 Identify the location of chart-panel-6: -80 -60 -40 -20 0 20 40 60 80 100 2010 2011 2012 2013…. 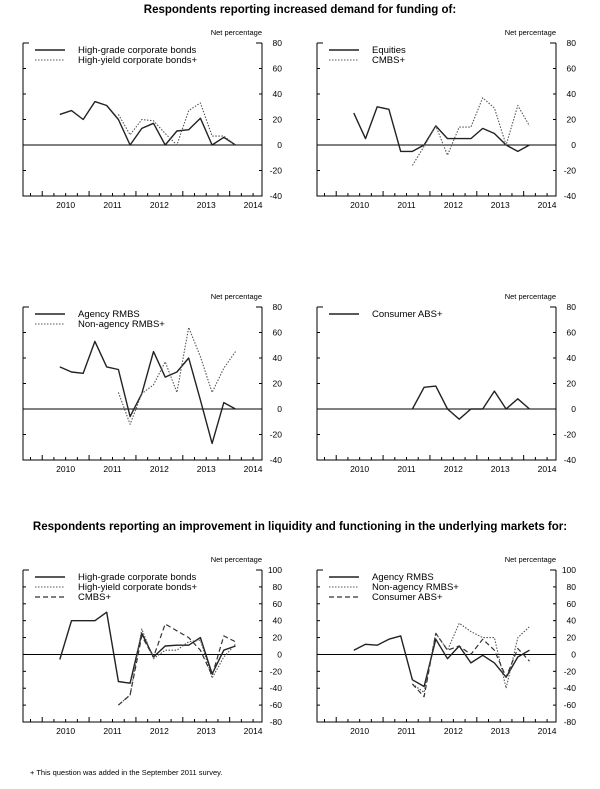
(446, 645).